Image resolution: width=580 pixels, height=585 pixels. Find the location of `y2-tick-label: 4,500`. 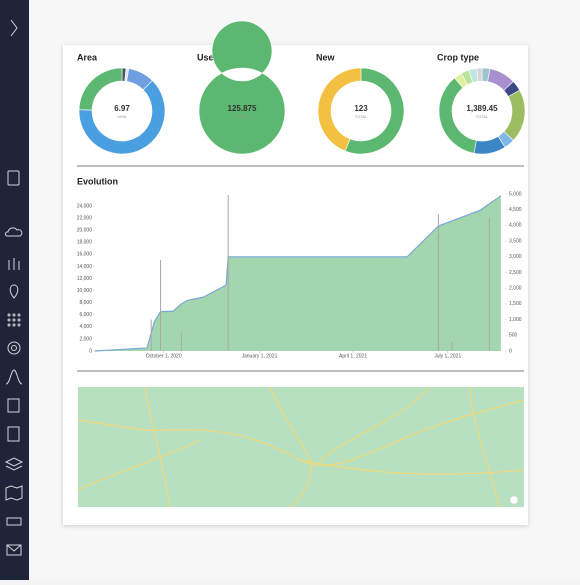

y2-tick-label: 4,500 is located at coordinates (515, 210).